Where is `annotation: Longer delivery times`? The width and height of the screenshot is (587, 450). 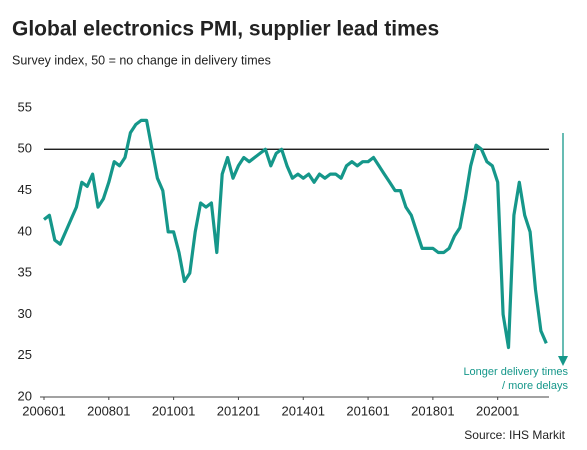 annotation: Longer delivery times is located at coordinates (515, 372).